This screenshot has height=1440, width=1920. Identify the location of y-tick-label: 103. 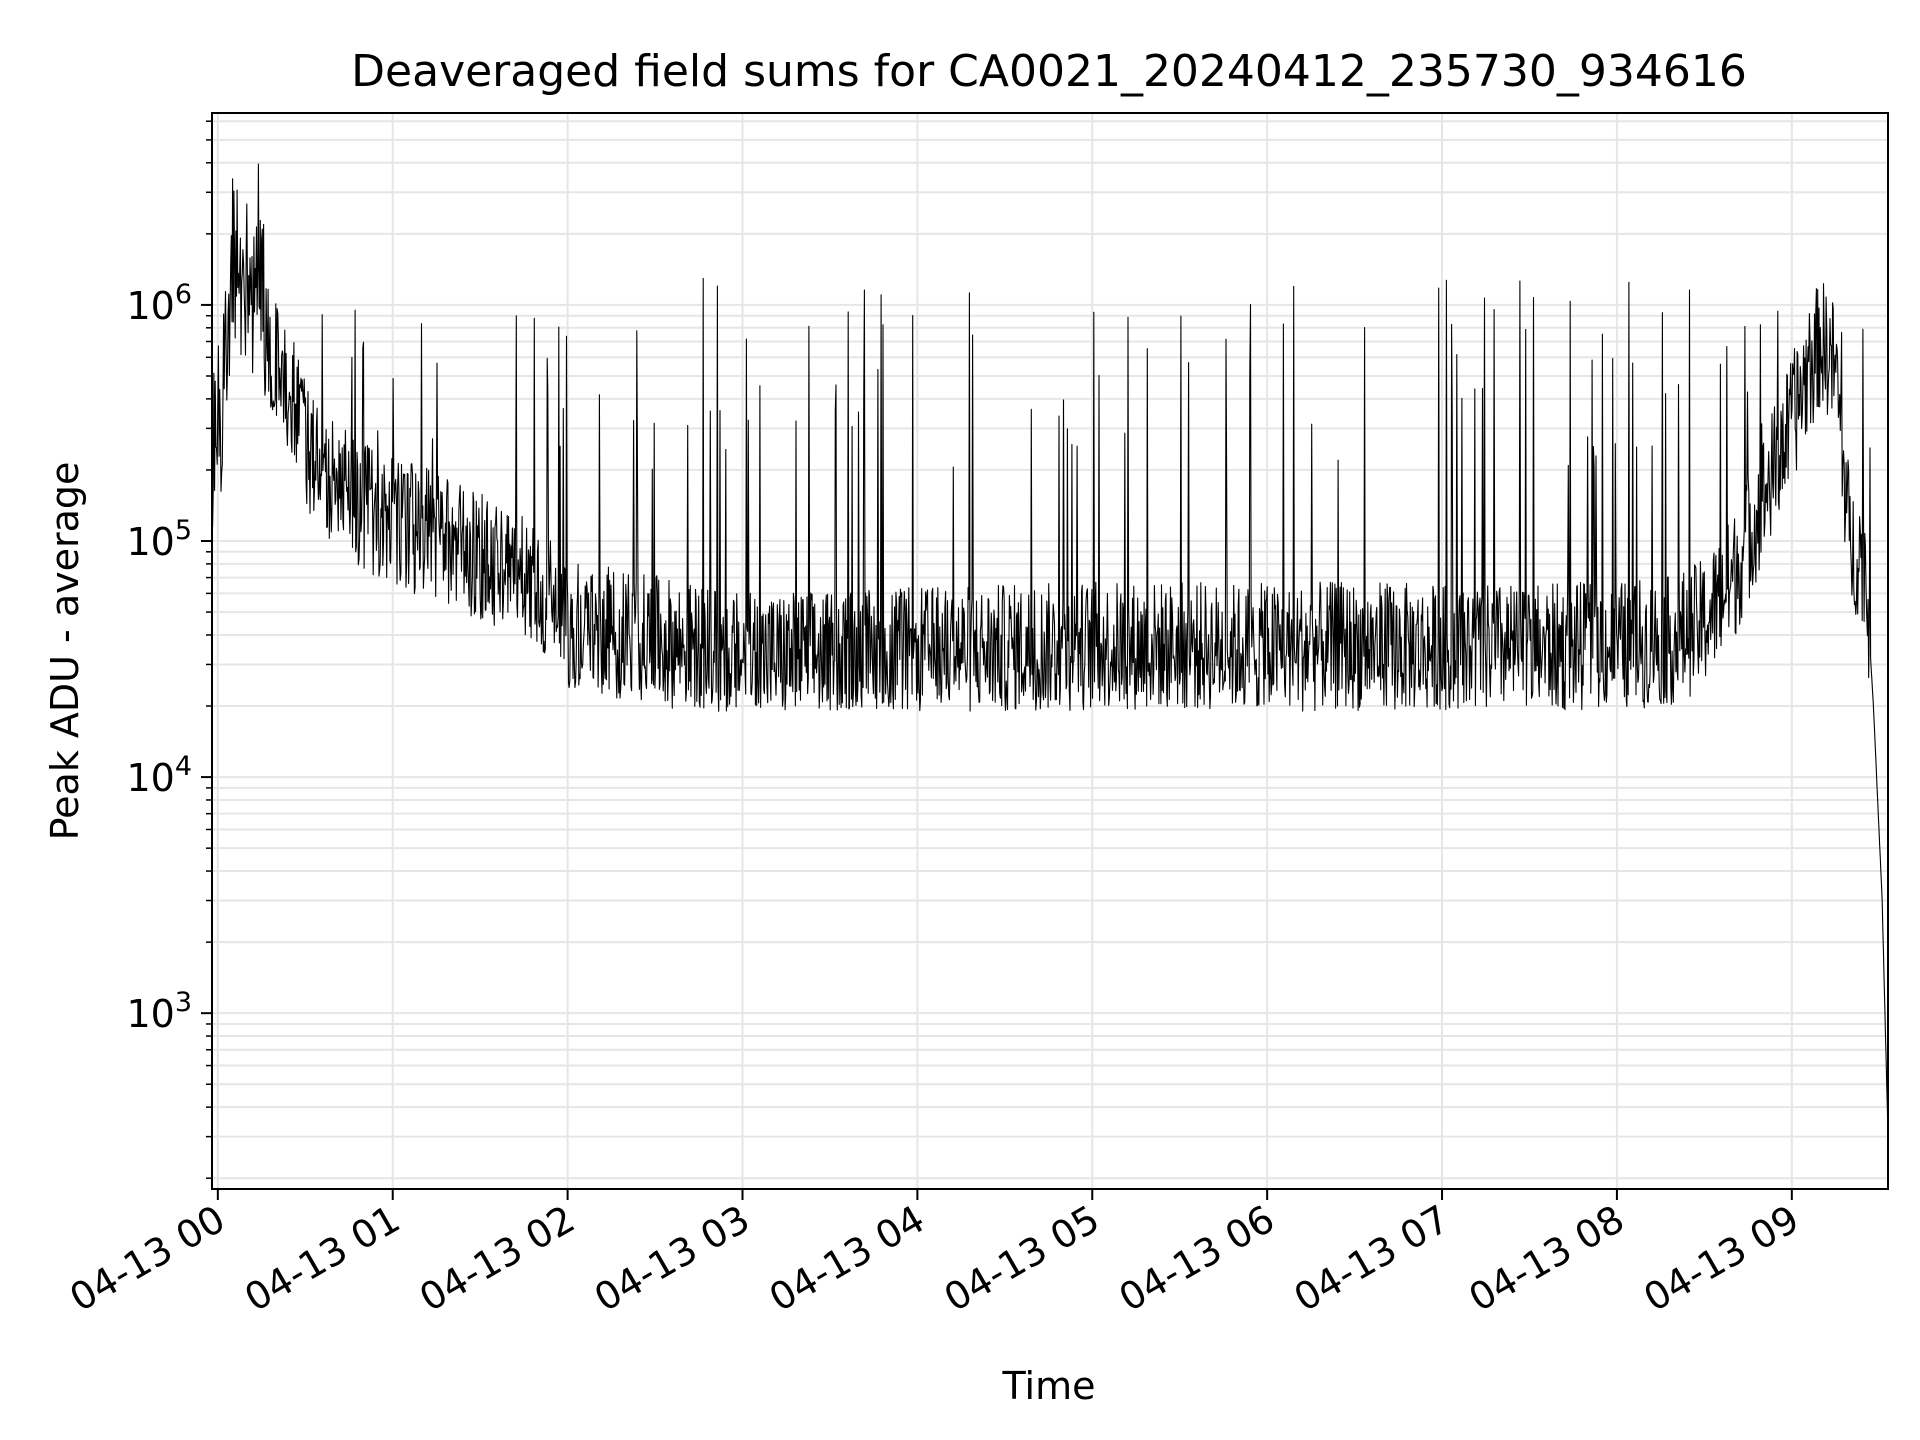
(159, 1011).